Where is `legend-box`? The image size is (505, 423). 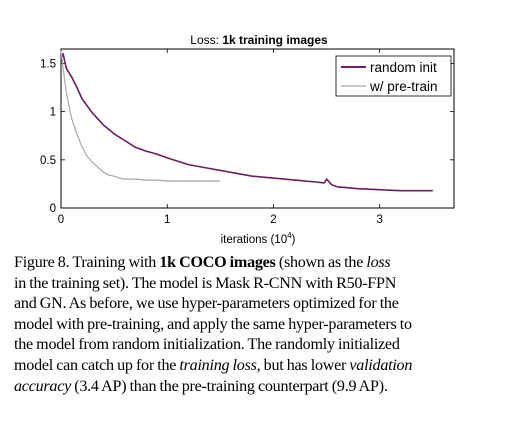 legend-box is located at coordinates (393, 76).